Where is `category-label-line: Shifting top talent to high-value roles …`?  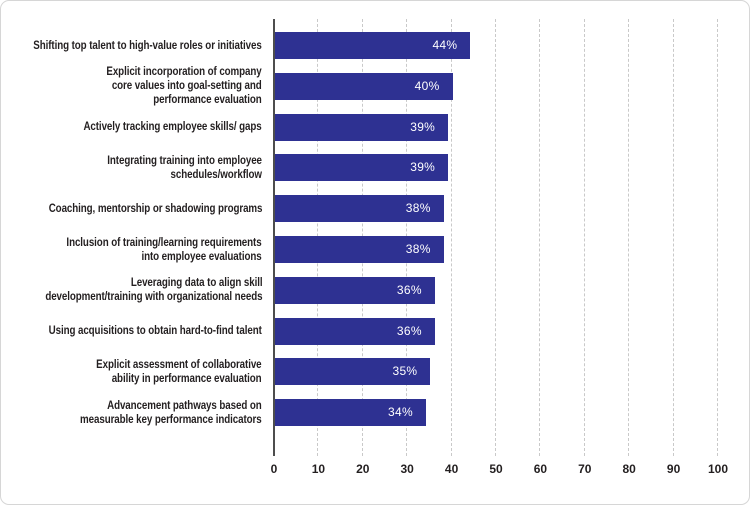 category-label-line: Shifting top talent to high-value roles … is located at coordinates (147, 45).